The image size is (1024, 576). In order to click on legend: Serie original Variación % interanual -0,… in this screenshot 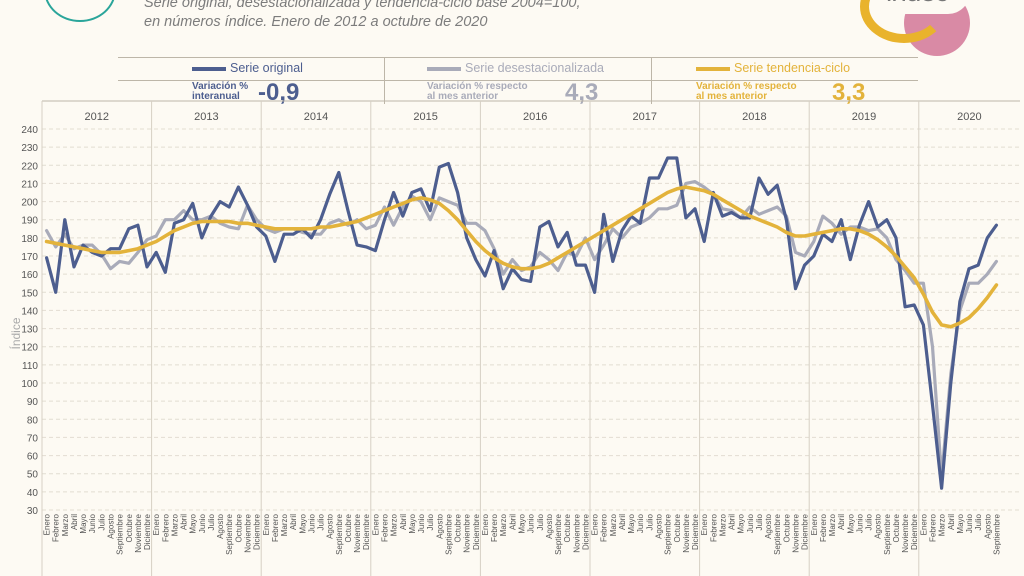, I will do `click(518, 81)`.